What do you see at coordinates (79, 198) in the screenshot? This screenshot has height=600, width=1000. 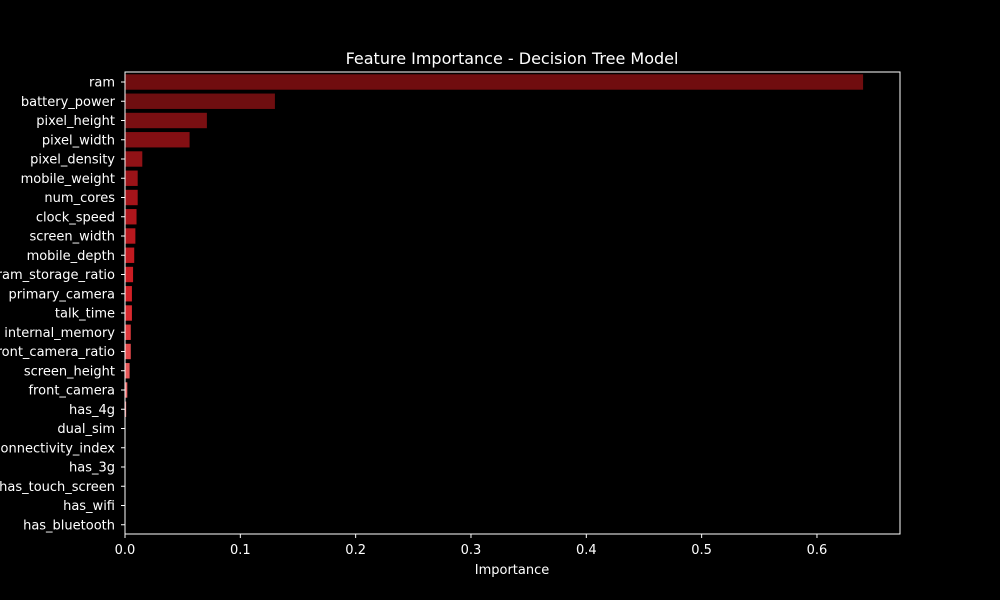 I see `y-tick-label: num_cores` at bounding box center [79, 198].